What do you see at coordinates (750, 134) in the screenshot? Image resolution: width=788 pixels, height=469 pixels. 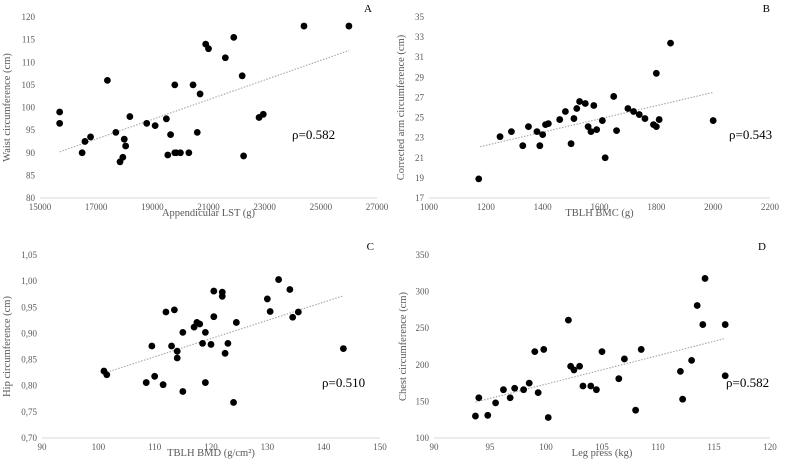 I see `chart-b-rho-annotation: ρ=0.543` at bounding box center [750, 134].